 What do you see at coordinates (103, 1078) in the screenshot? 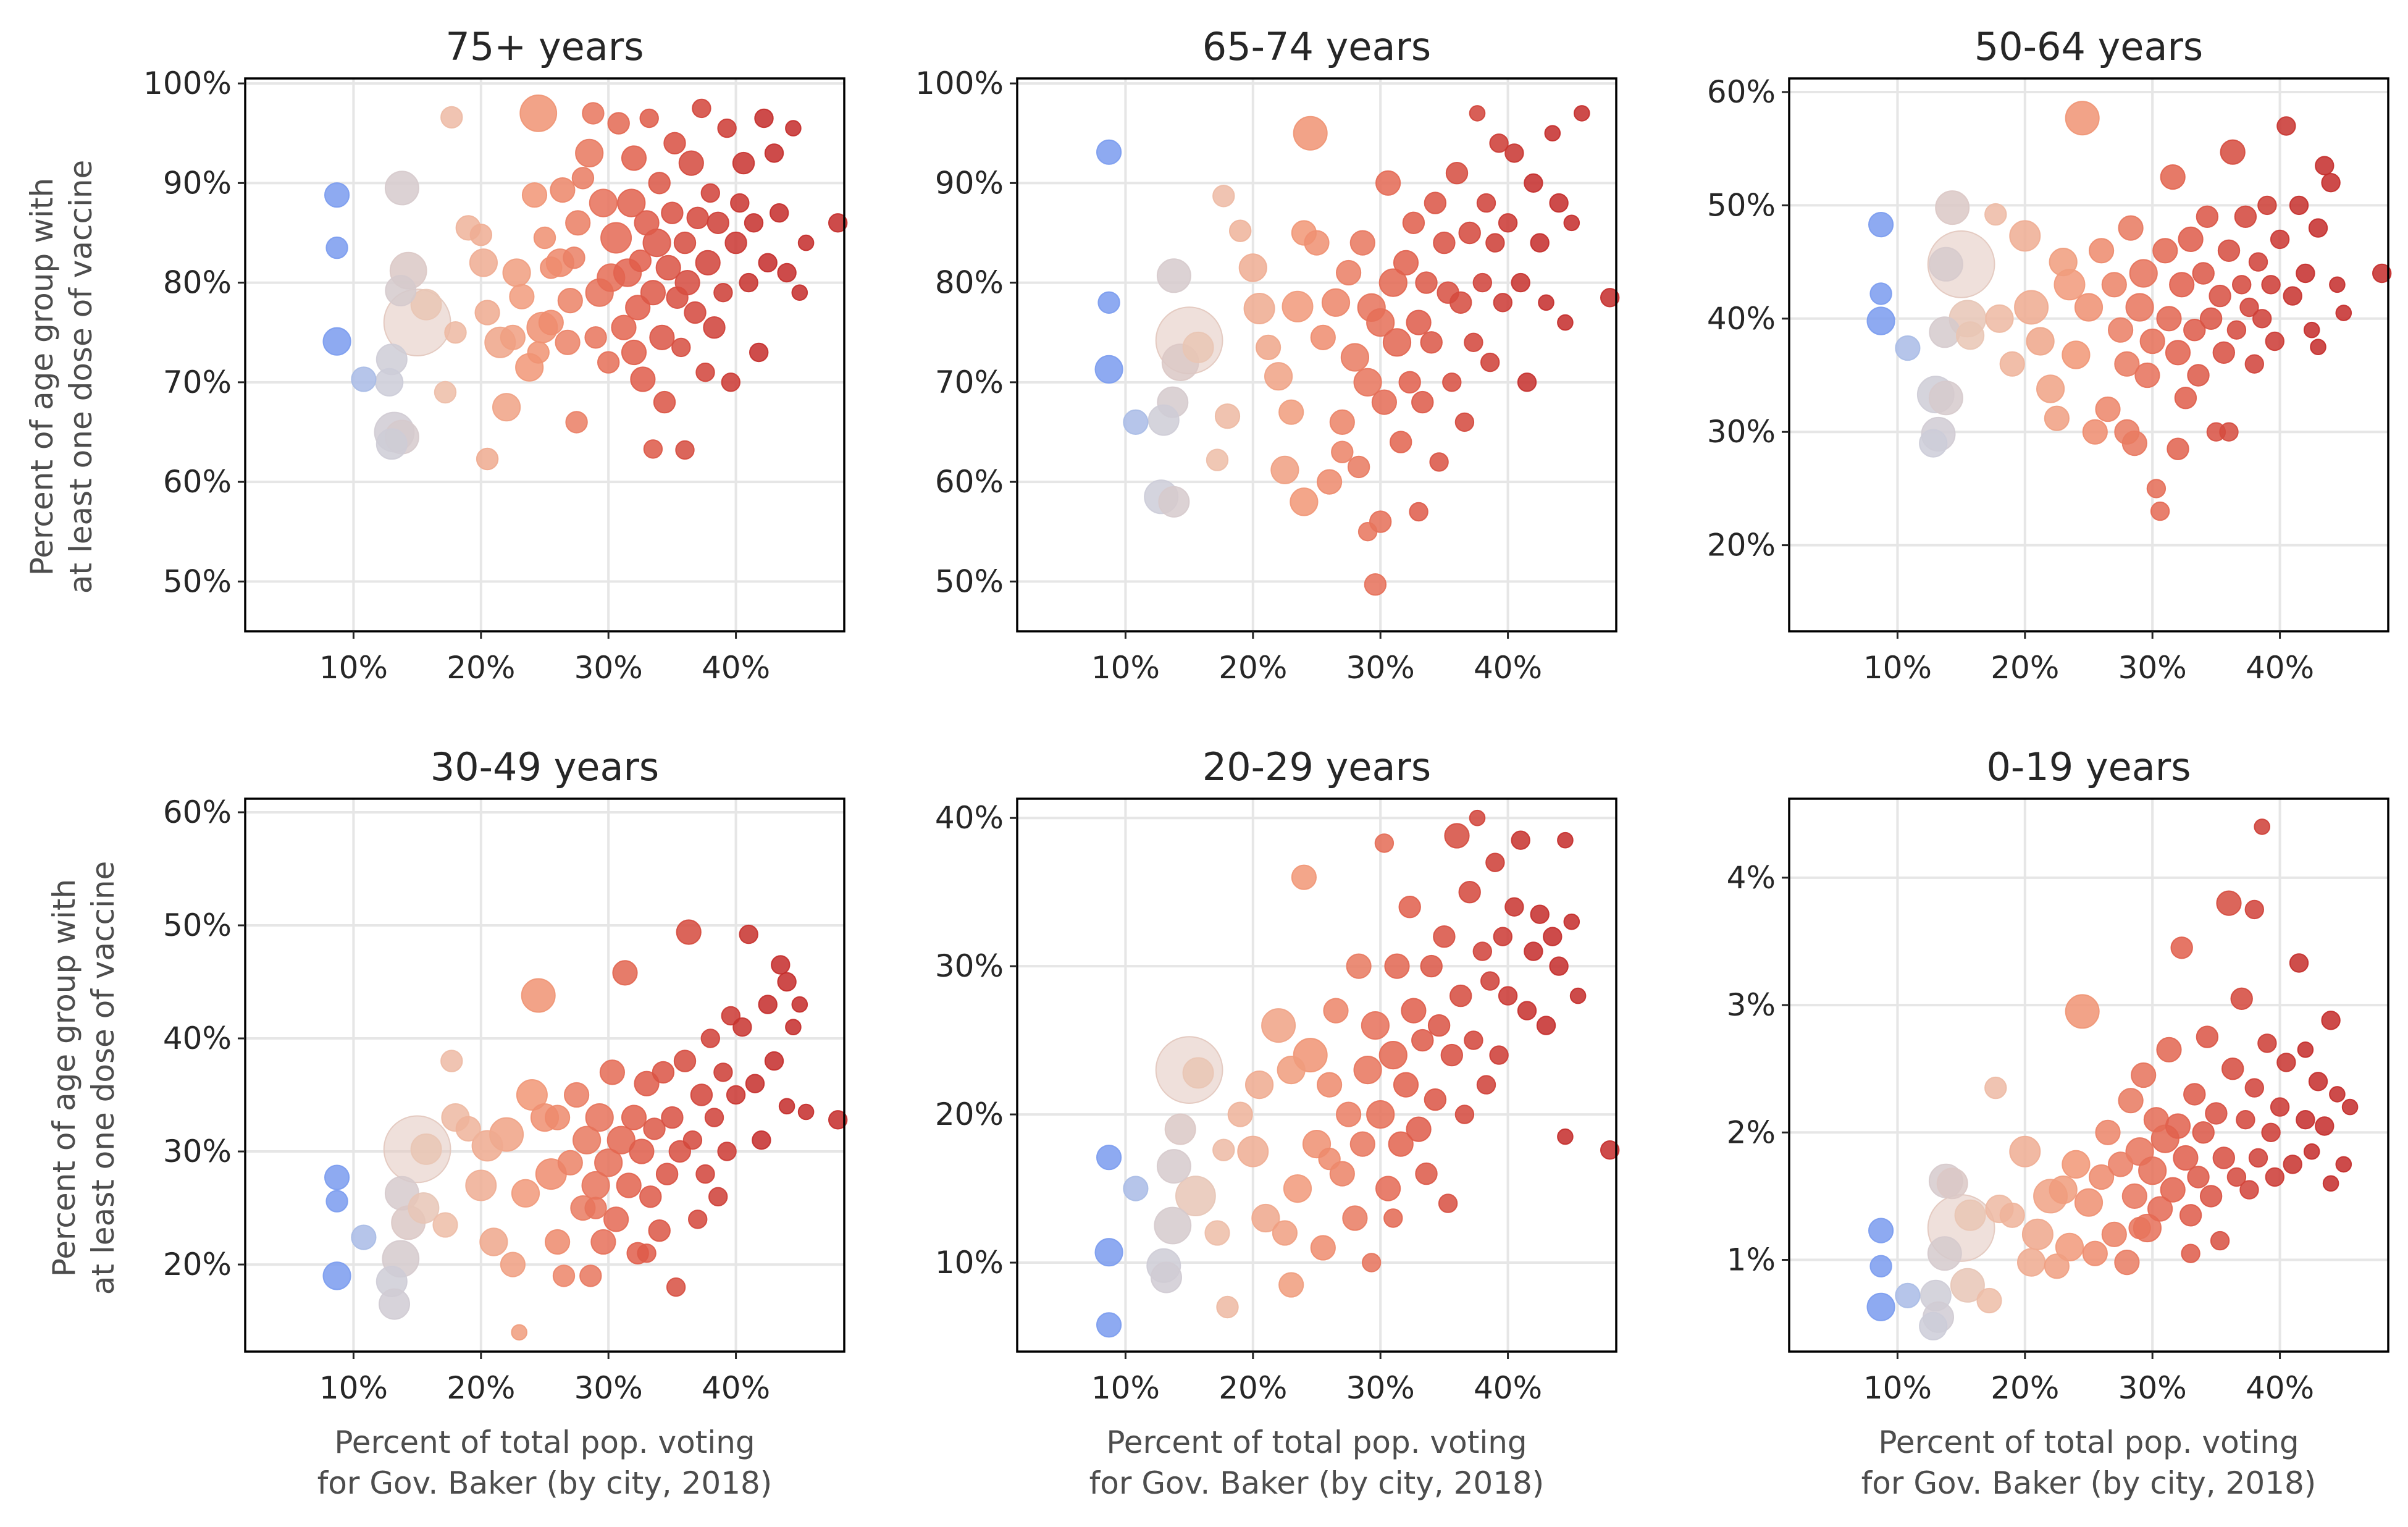
I see `ylabel-row2-line2: at least one dose of vaccine` at bounding box center [103, 1078].